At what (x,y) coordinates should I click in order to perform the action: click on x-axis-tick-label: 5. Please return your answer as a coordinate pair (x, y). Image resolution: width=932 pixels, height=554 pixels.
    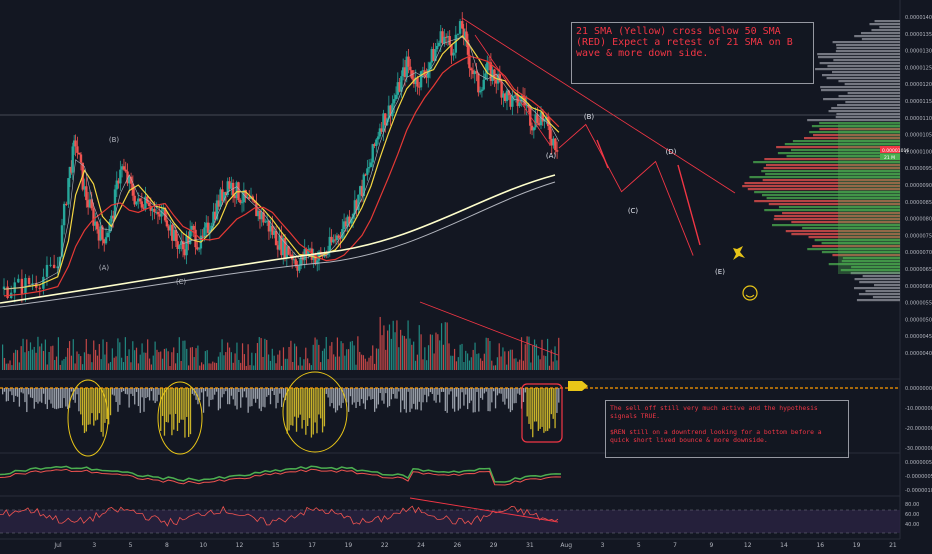
    Looking at the image, I should click on (639, 545).